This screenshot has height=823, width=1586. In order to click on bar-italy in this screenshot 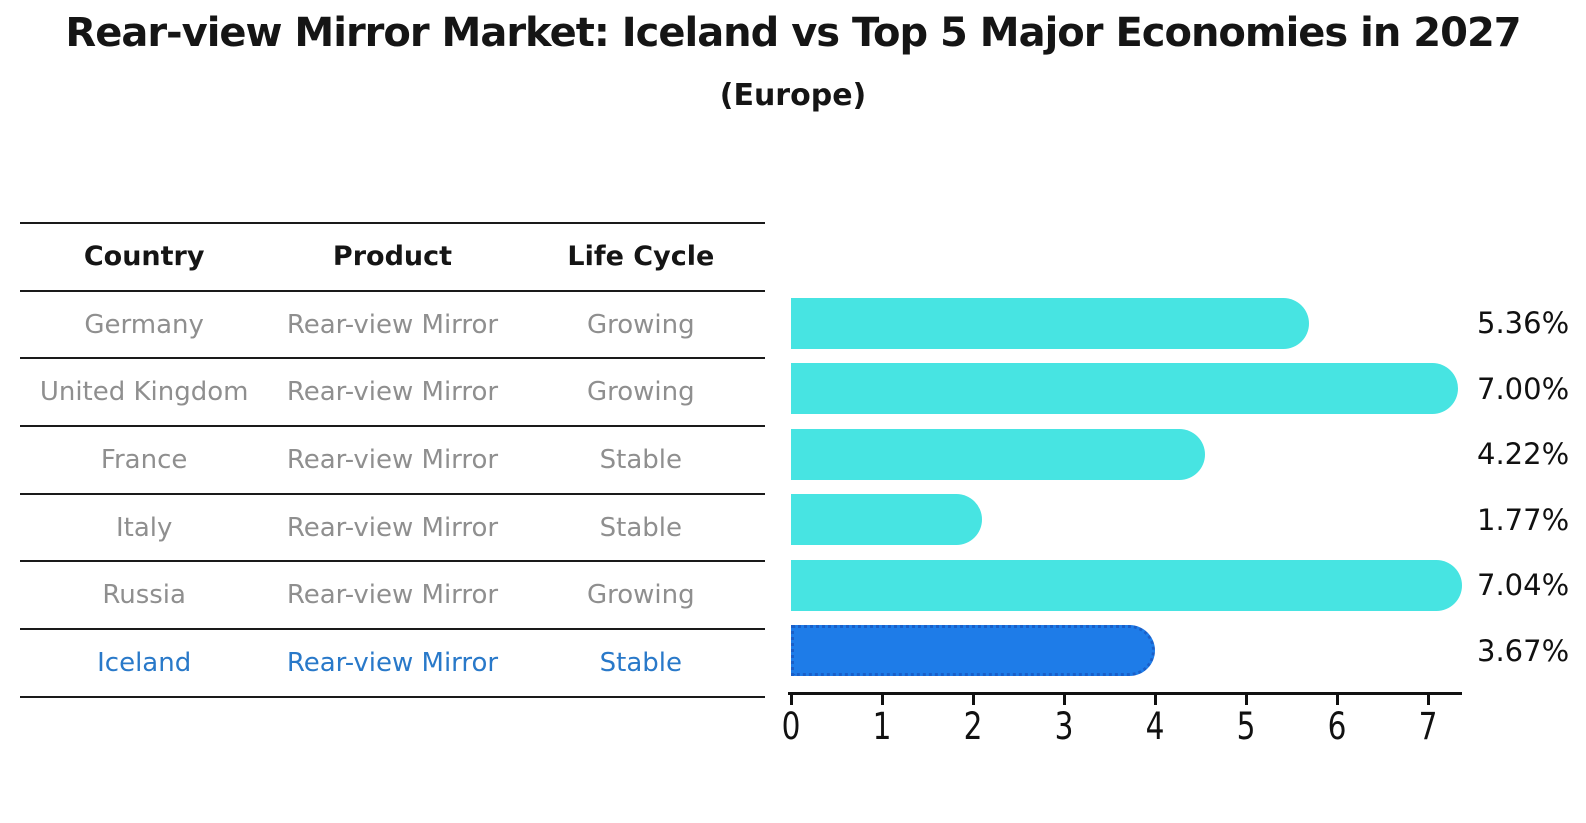, I will do `click(887, 519)`.